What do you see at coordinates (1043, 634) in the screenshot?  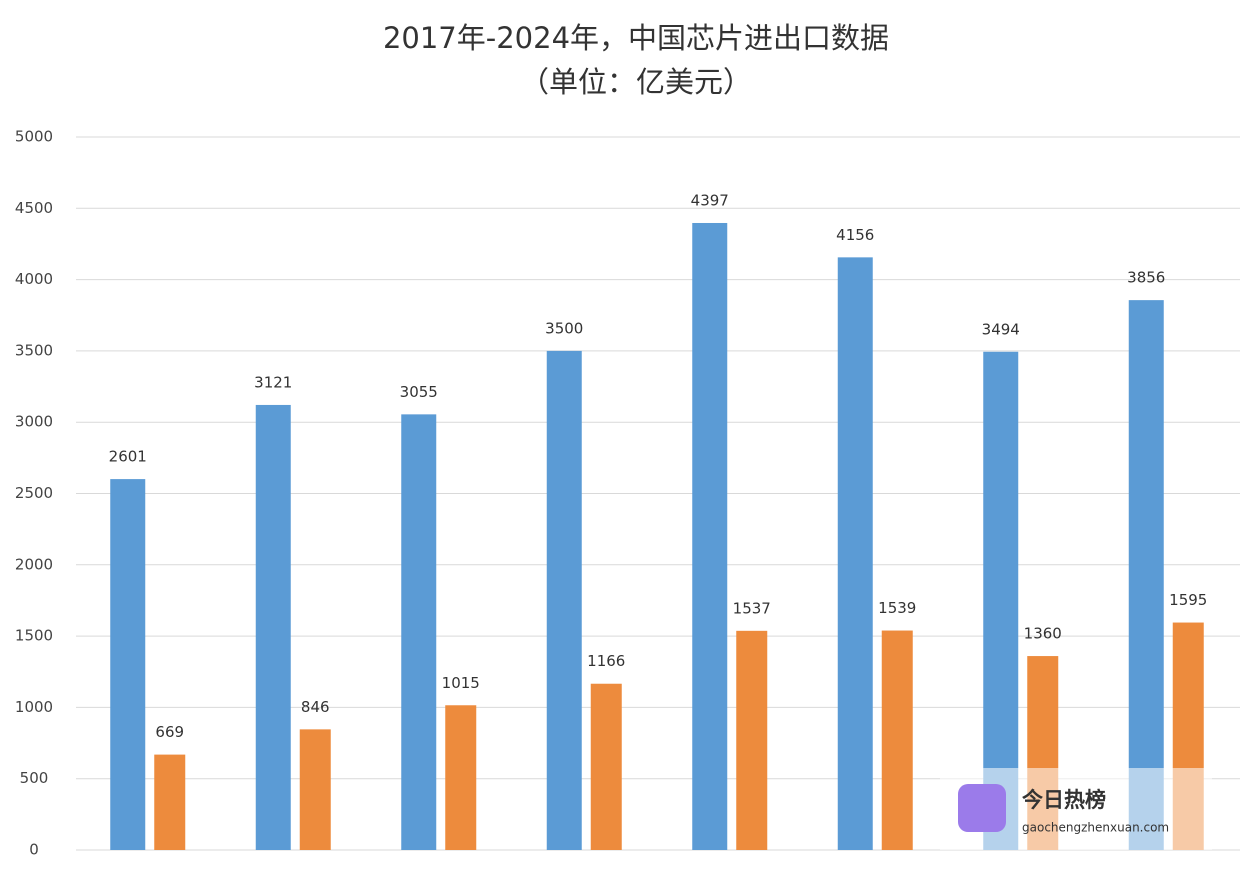 I see `value-label: 1360` at bounding box center [1043, 634].